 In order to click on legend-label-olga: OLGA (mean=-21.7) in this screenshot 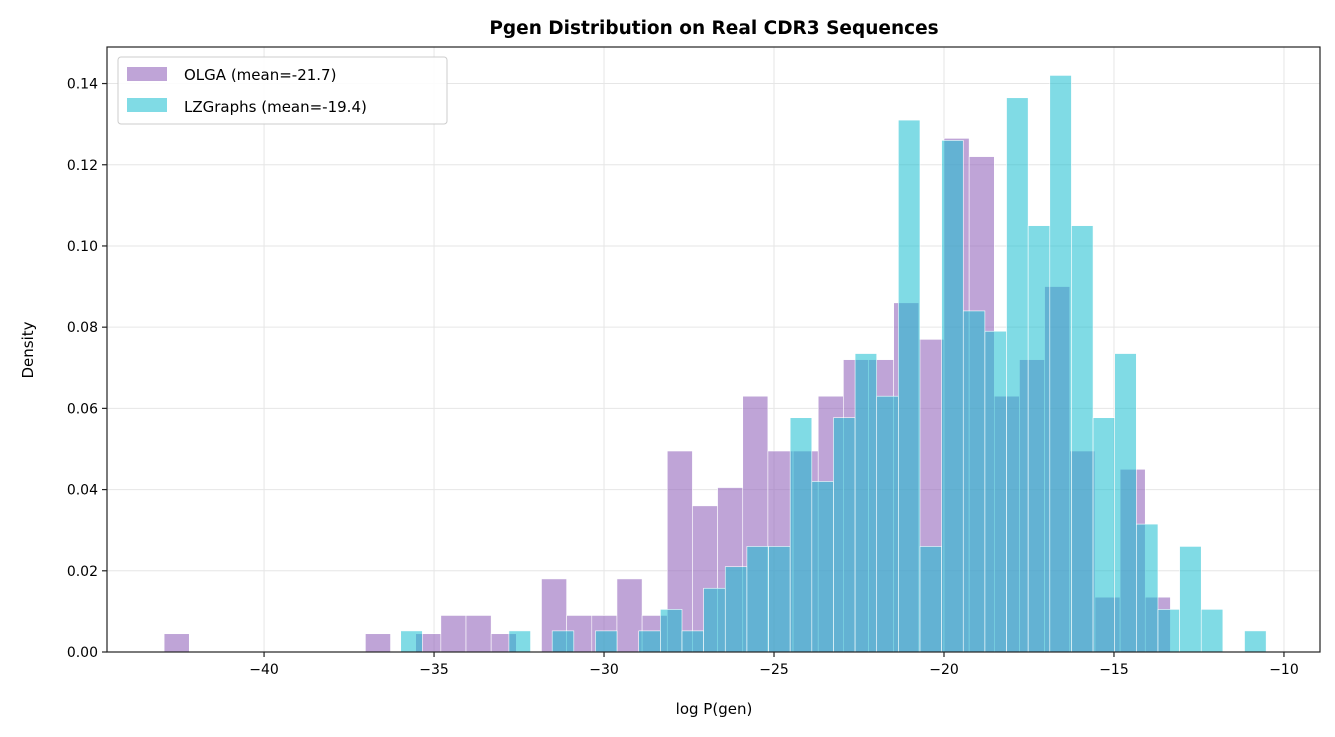, I will do `click(260, 75)`.